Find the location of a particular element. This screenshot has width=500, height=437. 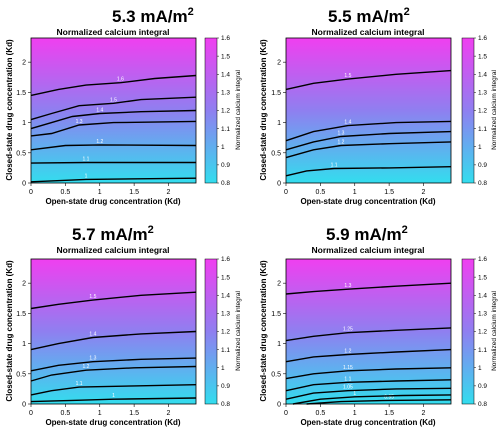

contour-label: 1.15 is located at coordinates (348, 368).